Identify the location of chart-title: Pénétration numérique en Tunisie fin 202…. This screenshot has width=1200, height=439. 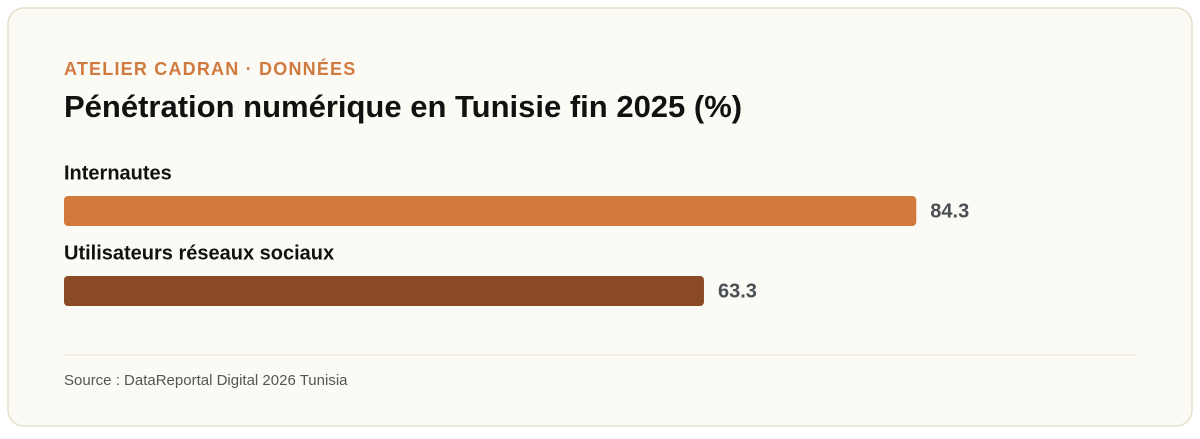
(403, 106).